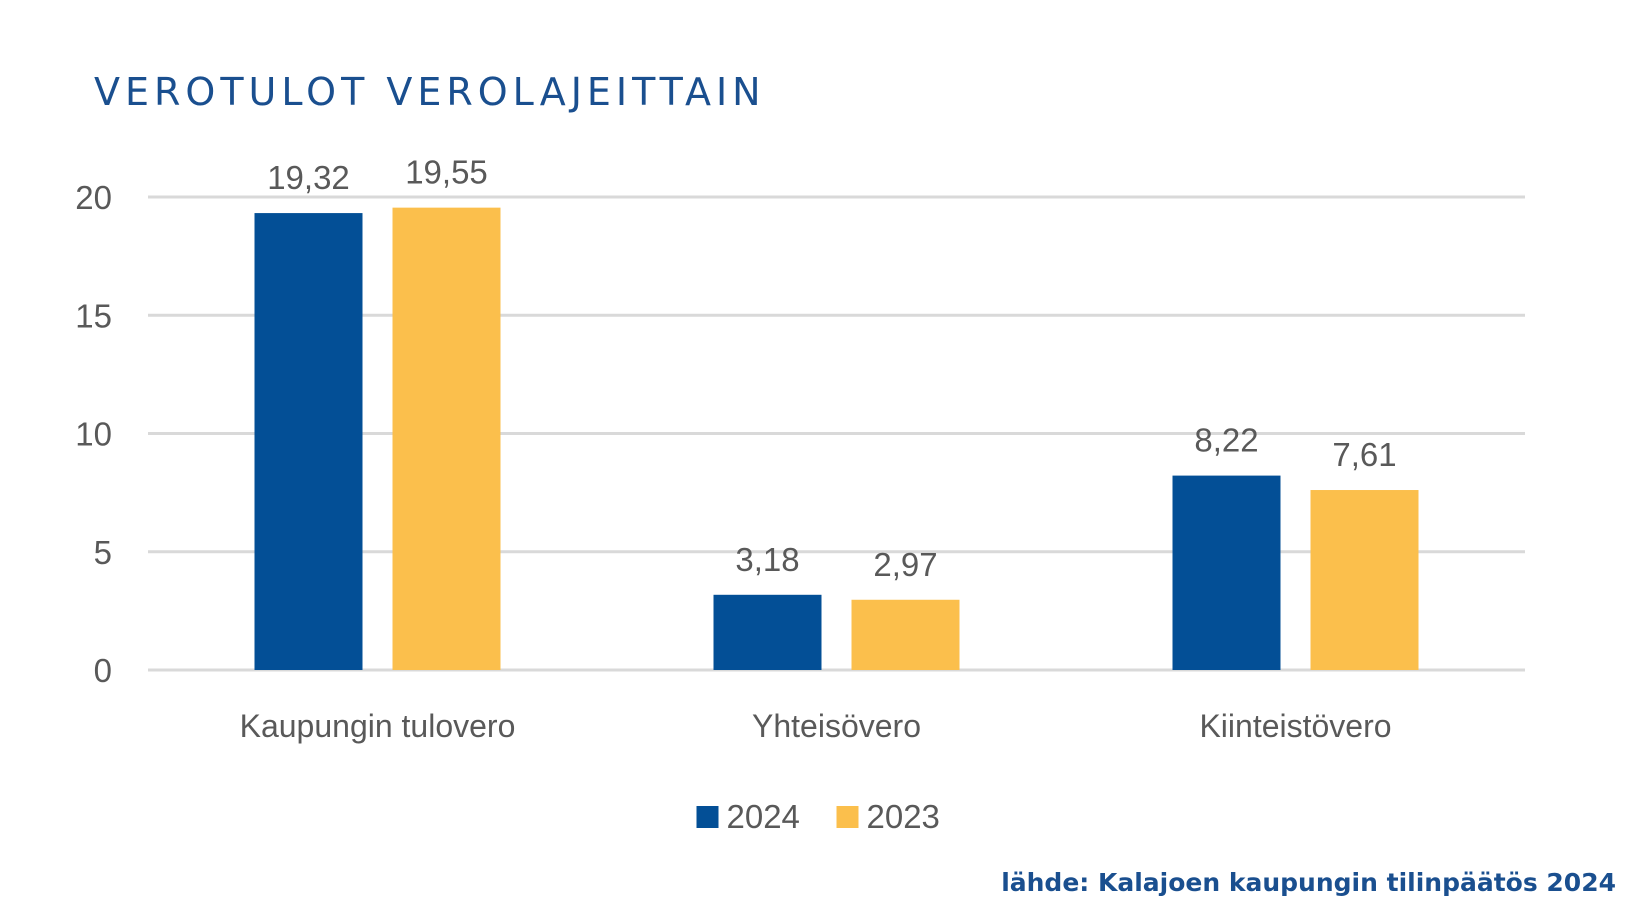 Image resolution: width=1640 pixels, height=924 pixels. I want to click on data-label: 19,55, so click(446, 172).